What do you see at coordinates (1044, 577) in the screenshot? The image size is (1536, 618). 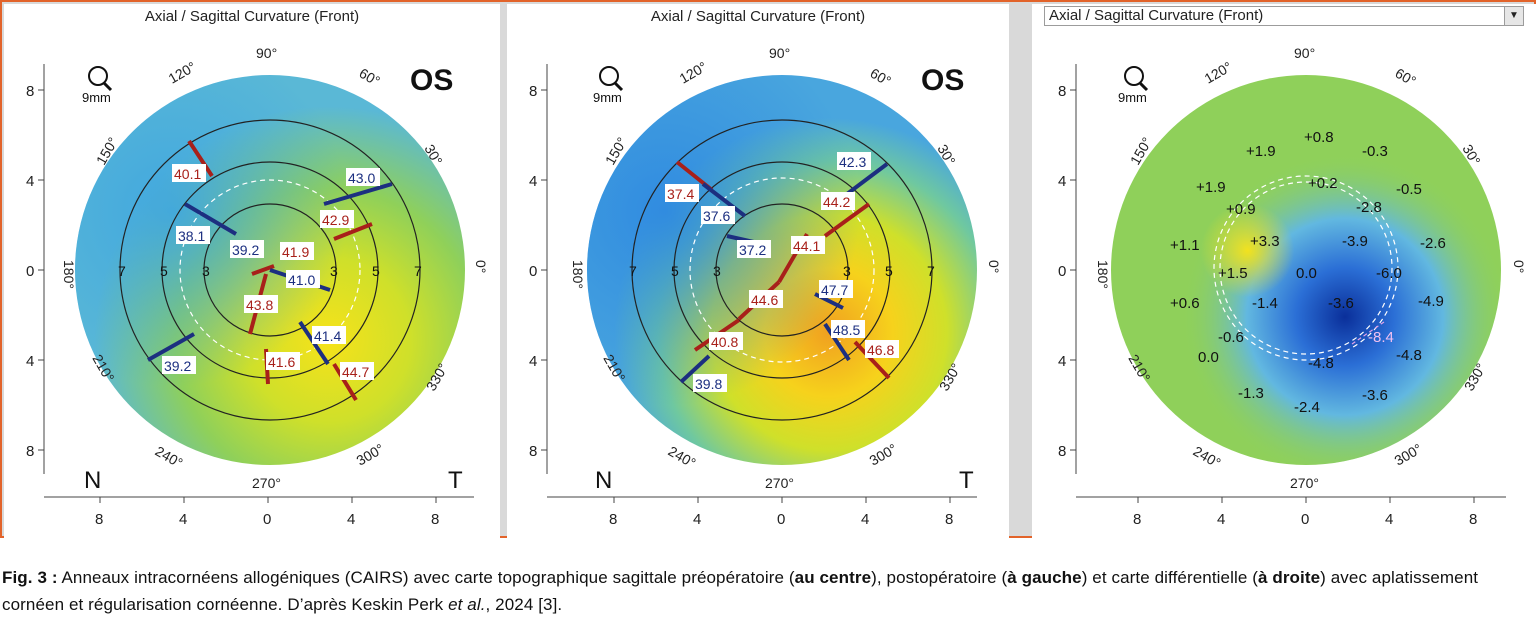 I see `caption-bold: à gauche` at bounding box center [1044, 577].